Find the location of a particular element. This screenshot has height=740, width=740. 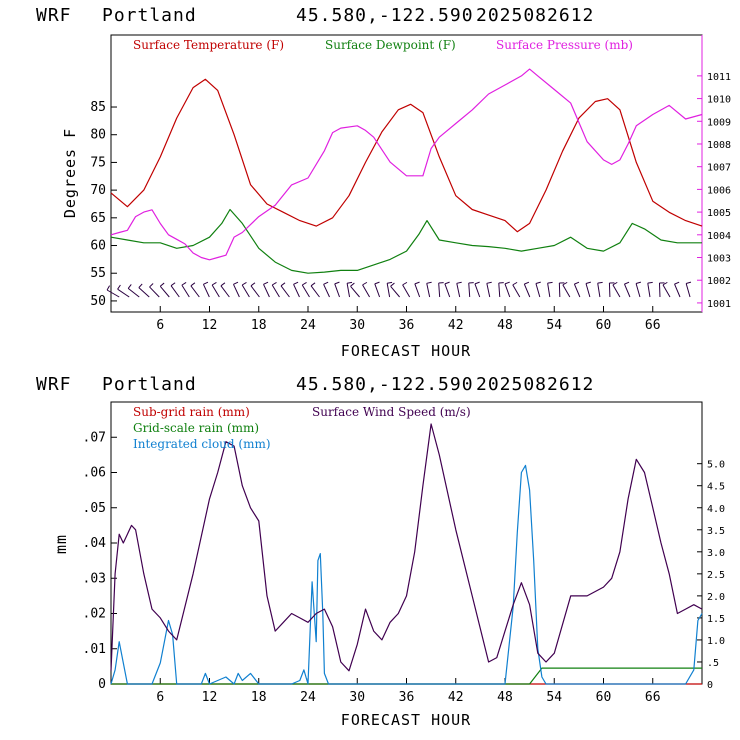

y-tick-label: 50 is located at coordinates (98, 301).